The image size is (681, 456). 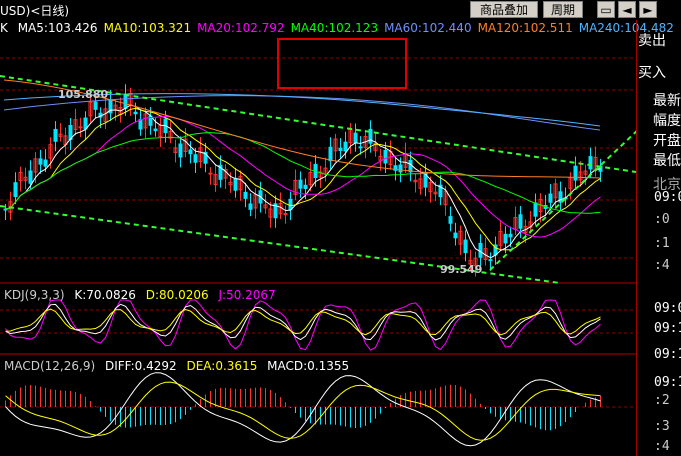 I want to click on kdj-j: J:50.2067, so click(x=247, y=295).